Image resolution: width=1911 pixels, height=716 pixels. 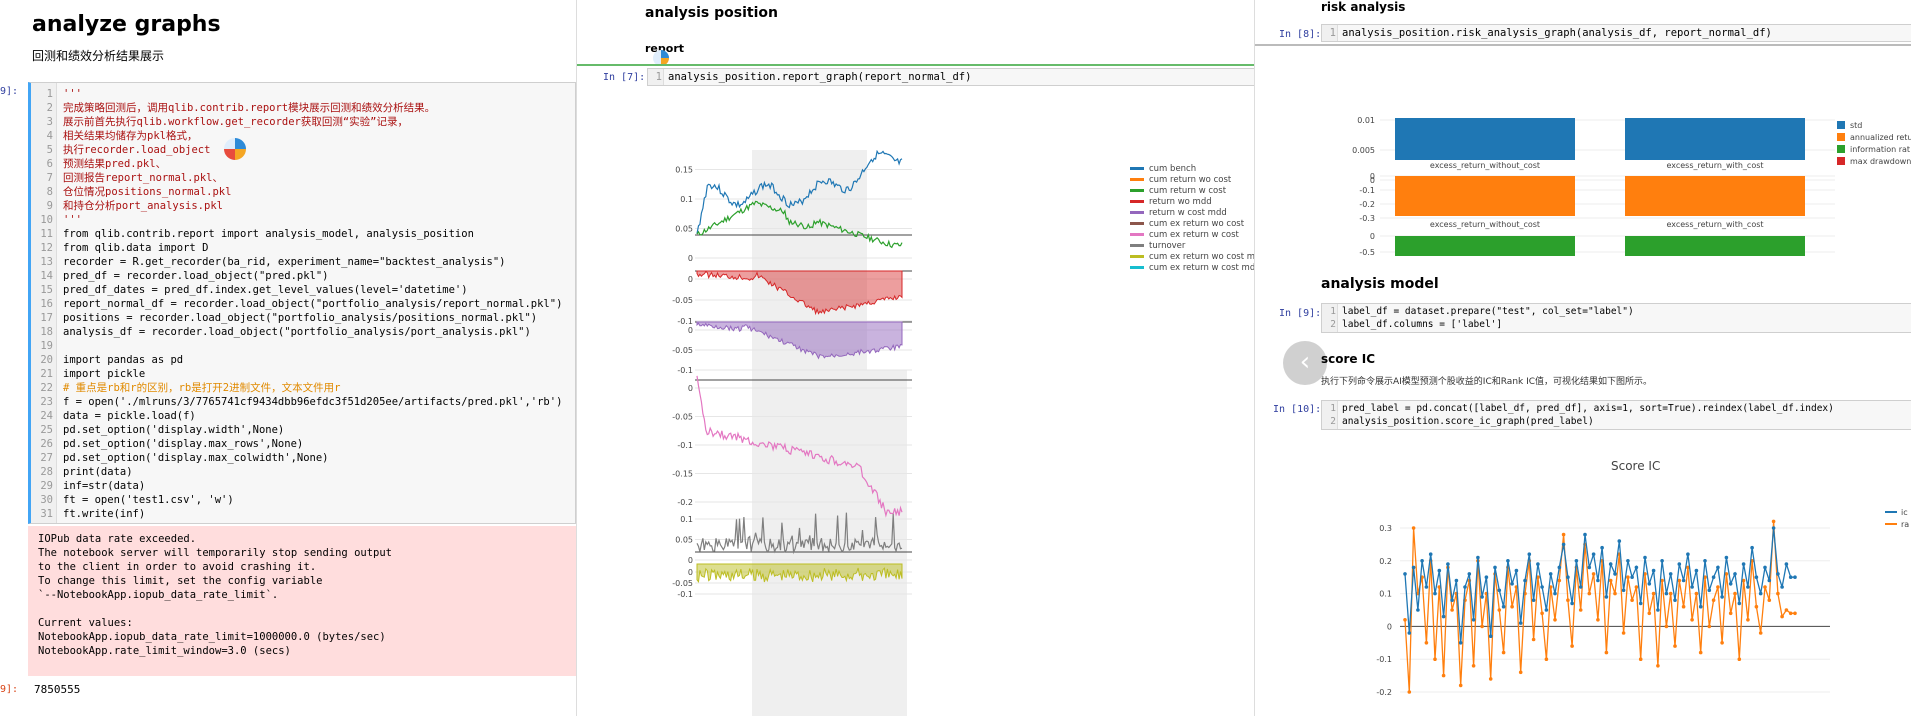 I want to click on legend-item: annualized retu, so click(x=1874, y=137).